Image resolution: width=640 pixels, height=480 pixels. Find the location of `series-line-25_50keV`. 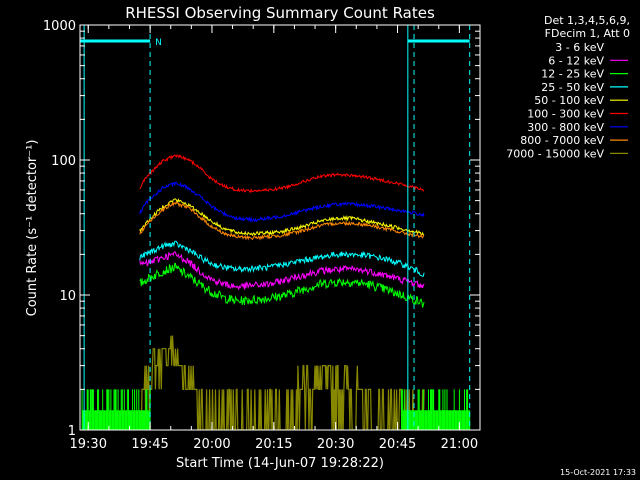

series-line-25_50keV is located at coordinates (282, 258).